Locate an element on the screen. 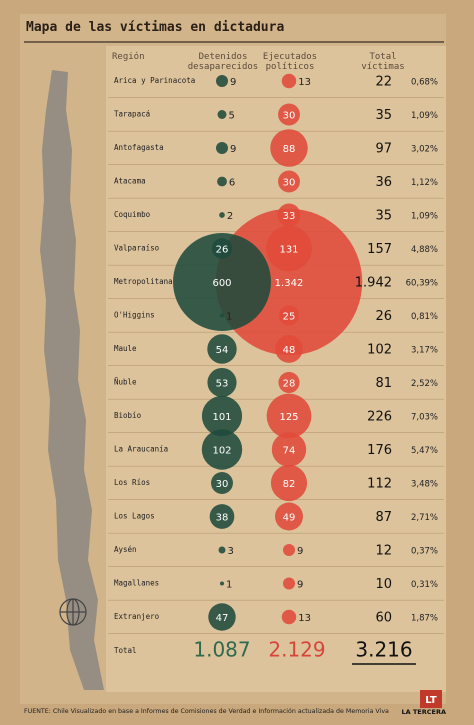 The height and width of the screenshot is (725, 474). percentage: 60,39% is located at coordinates (422, 284).